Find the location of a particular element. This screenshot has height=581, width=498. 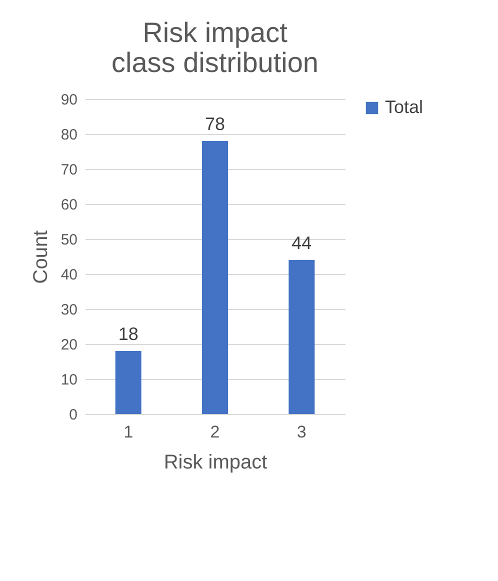

x-tick-label: 3 is located at coordinates (301, 432).